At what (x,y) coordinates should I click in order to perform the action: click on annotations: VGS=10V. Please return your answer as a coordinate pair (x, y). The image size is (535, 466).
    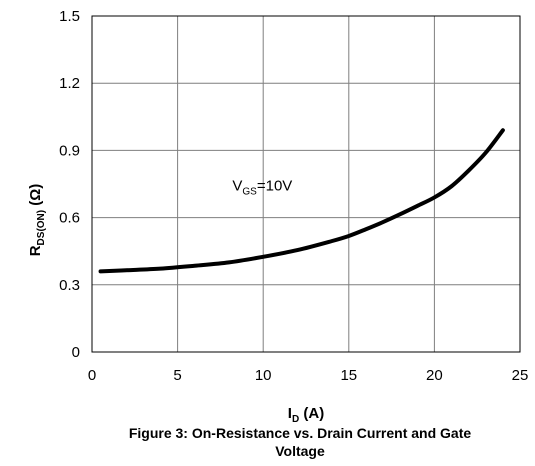
    Looking at the image, I should click on (262, 188).